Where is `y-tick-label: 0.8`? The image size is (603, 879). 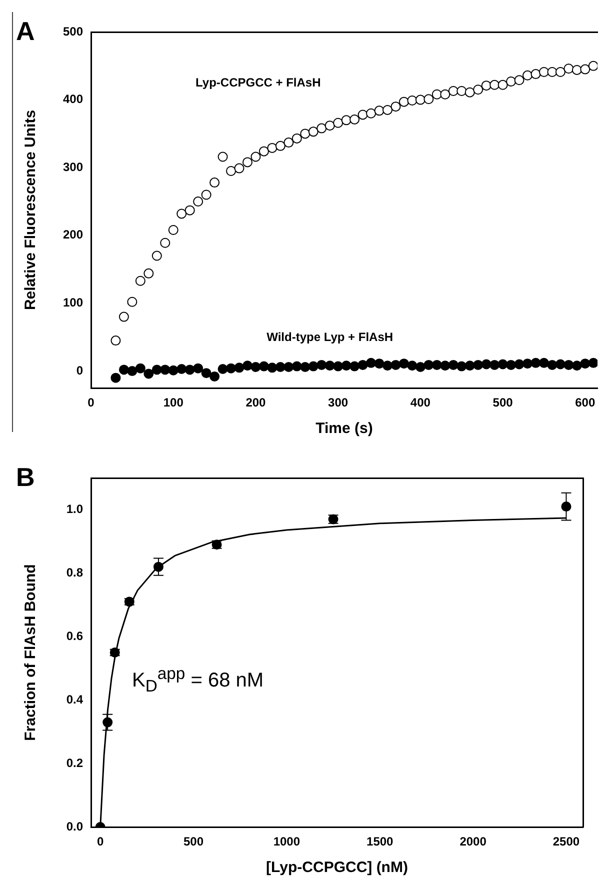 y-tick-label: 0.8 is located at coordinates (75, 572).